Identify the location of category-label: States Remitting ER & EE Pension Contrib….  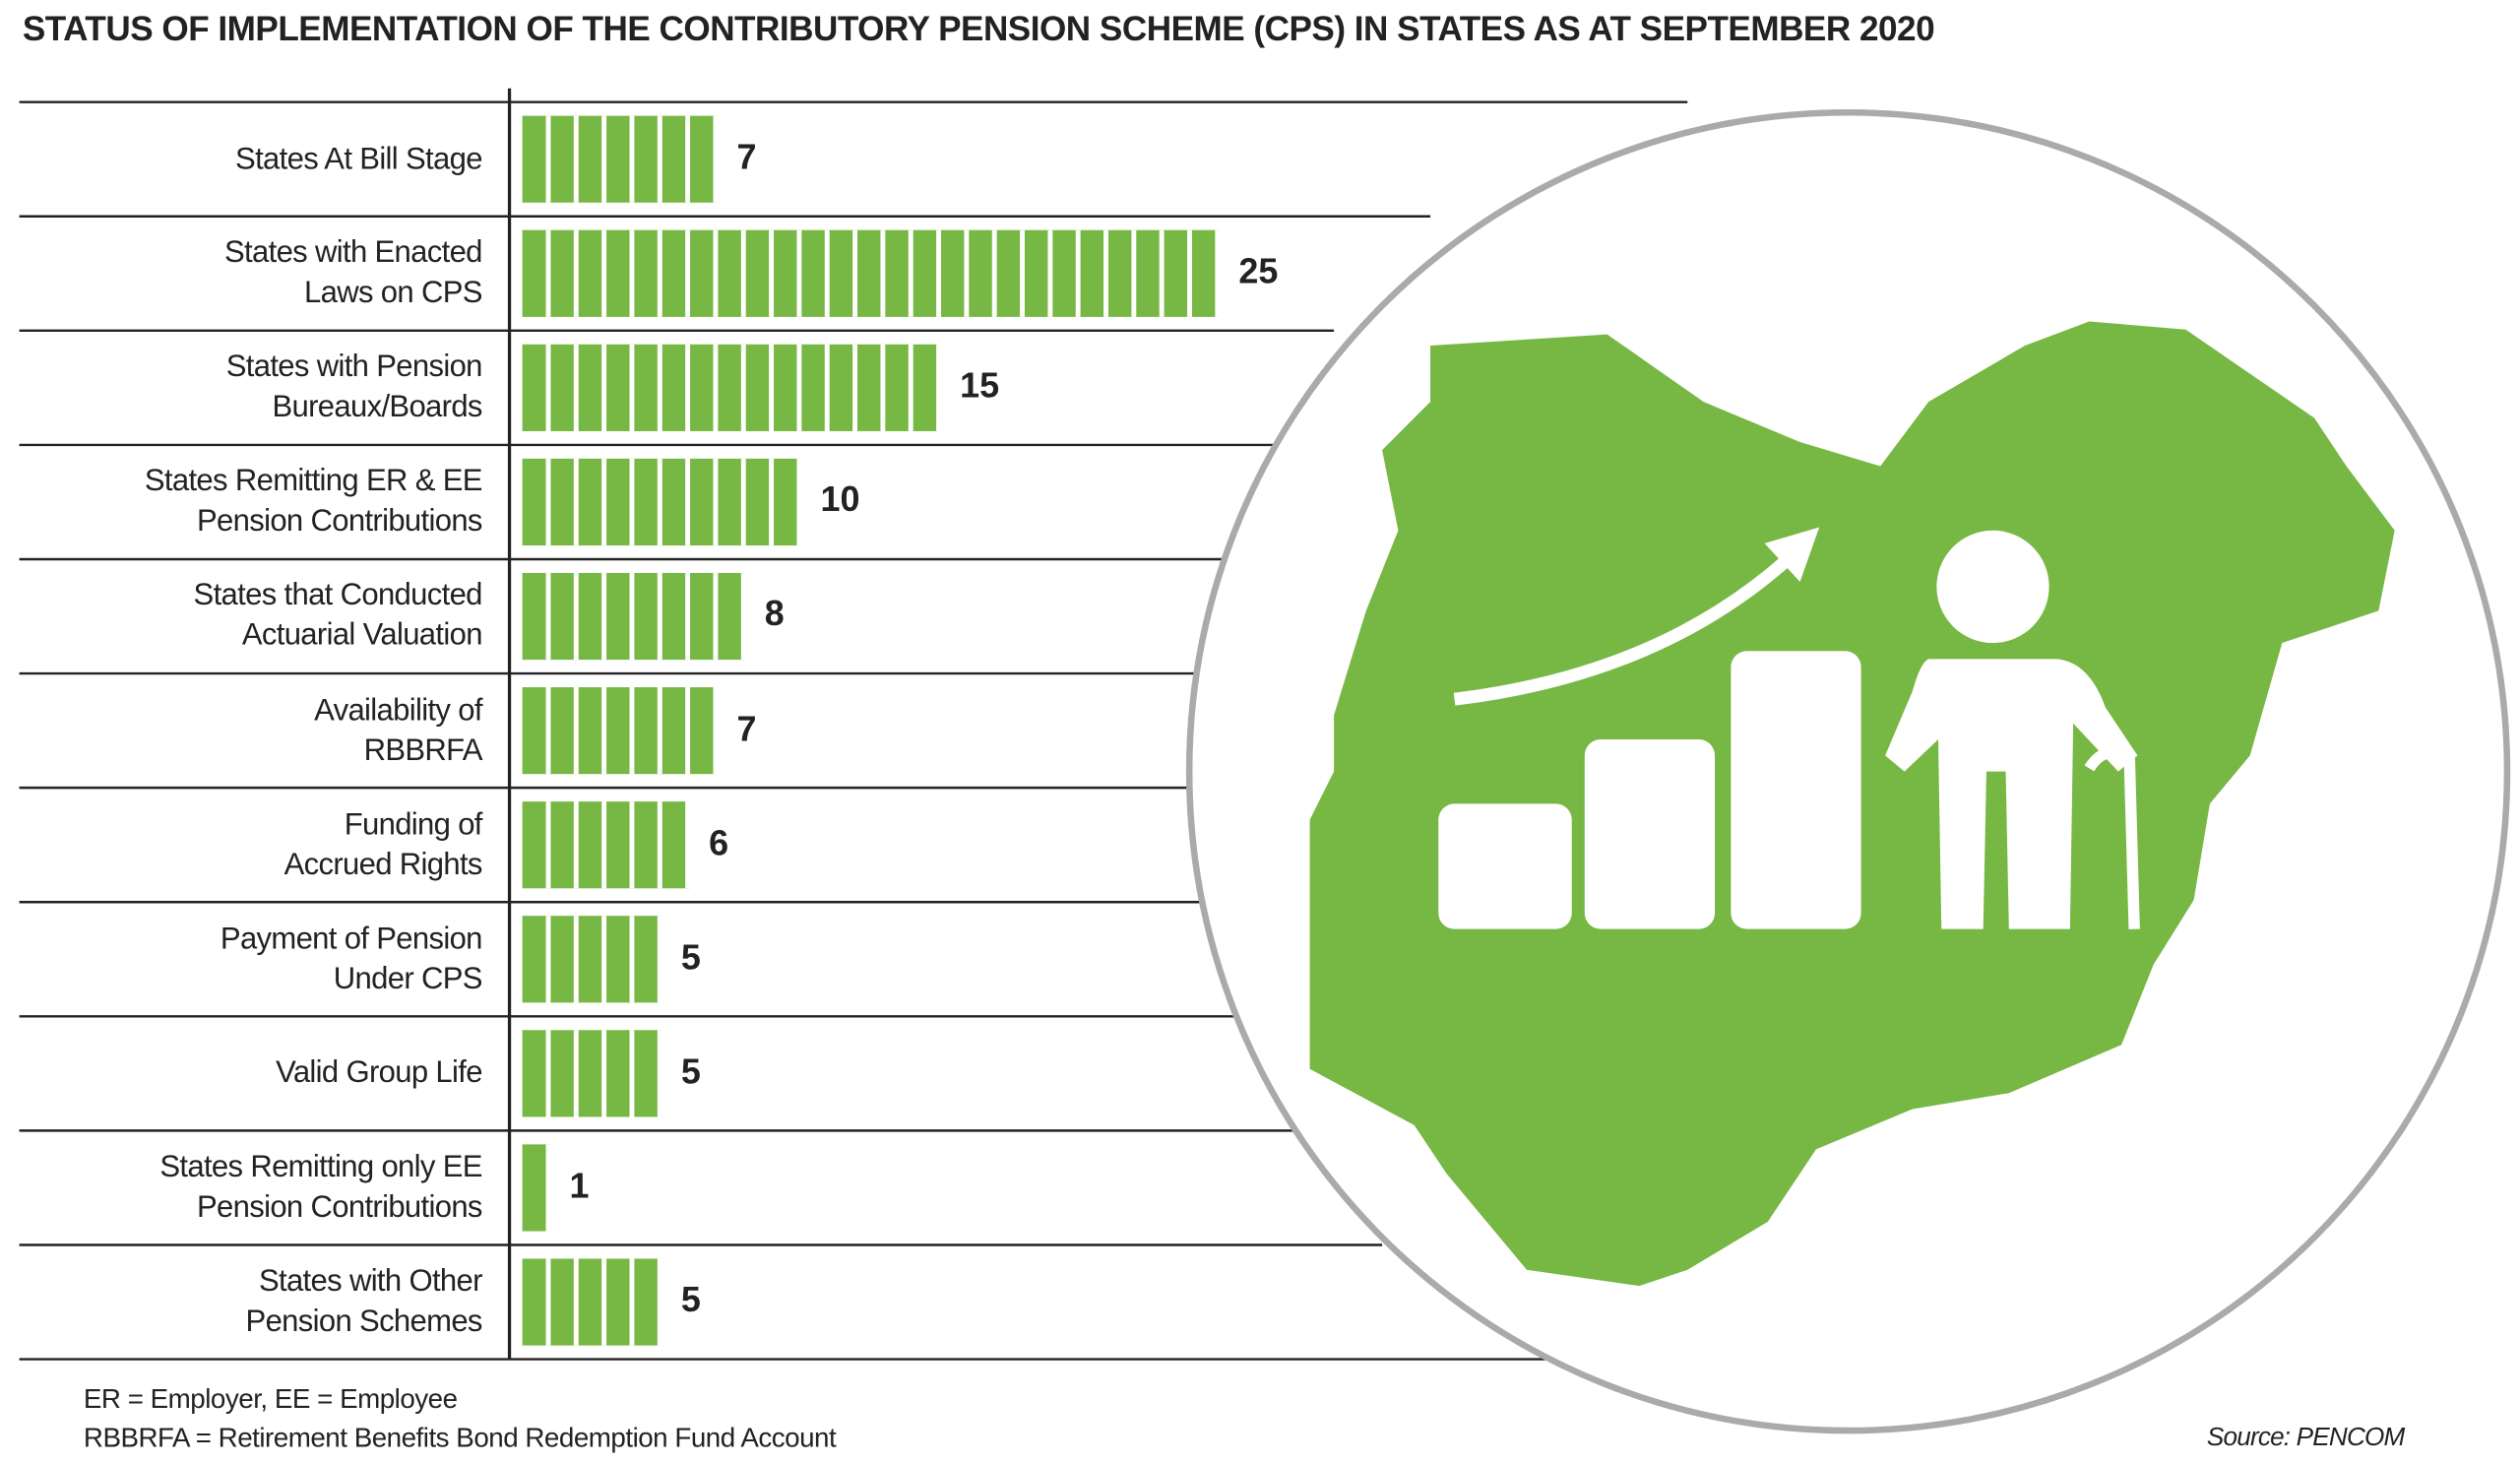
(313, 503).